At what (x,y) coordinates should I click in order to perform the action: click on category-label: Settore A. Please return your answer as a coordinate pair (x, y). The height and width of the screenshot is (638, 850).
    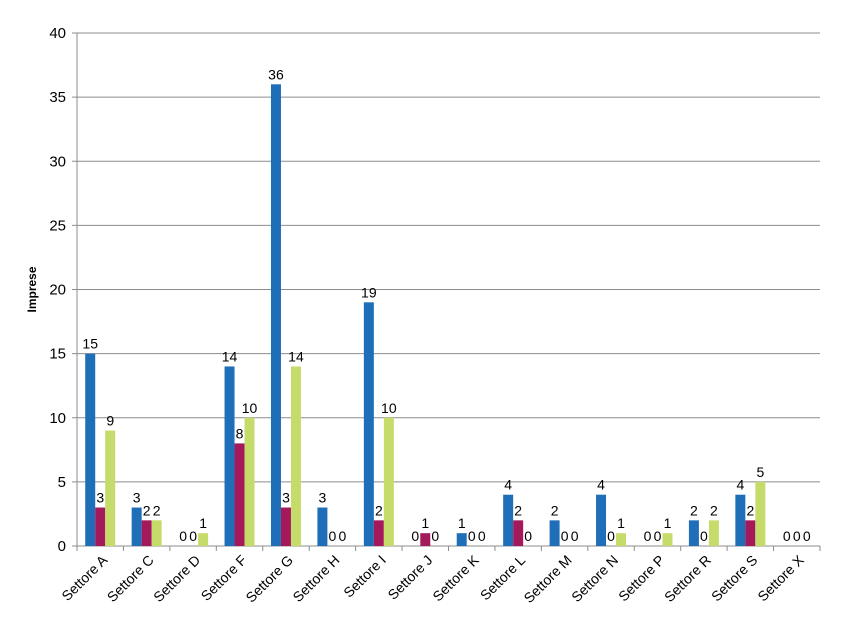
    Looking at the image, I should click on (84, 577).